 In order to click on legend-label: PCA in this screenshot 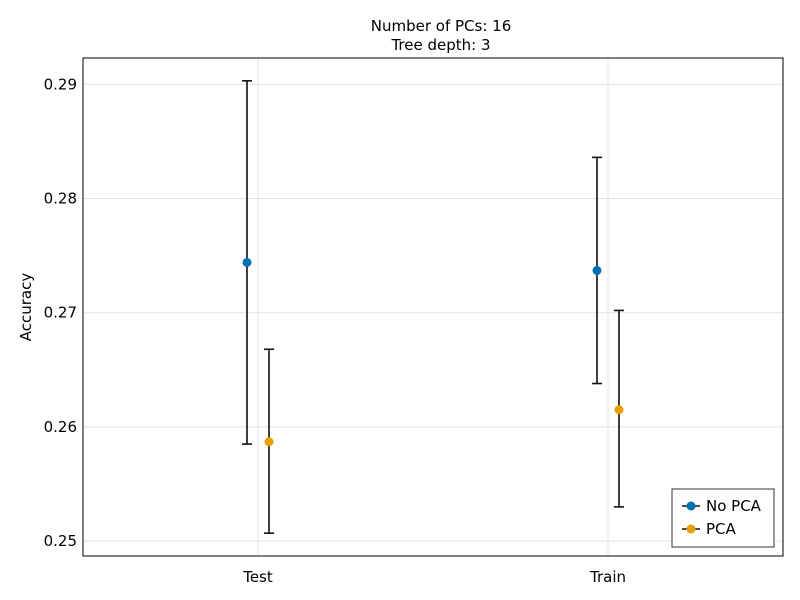, I will do `click(721, 529)`.